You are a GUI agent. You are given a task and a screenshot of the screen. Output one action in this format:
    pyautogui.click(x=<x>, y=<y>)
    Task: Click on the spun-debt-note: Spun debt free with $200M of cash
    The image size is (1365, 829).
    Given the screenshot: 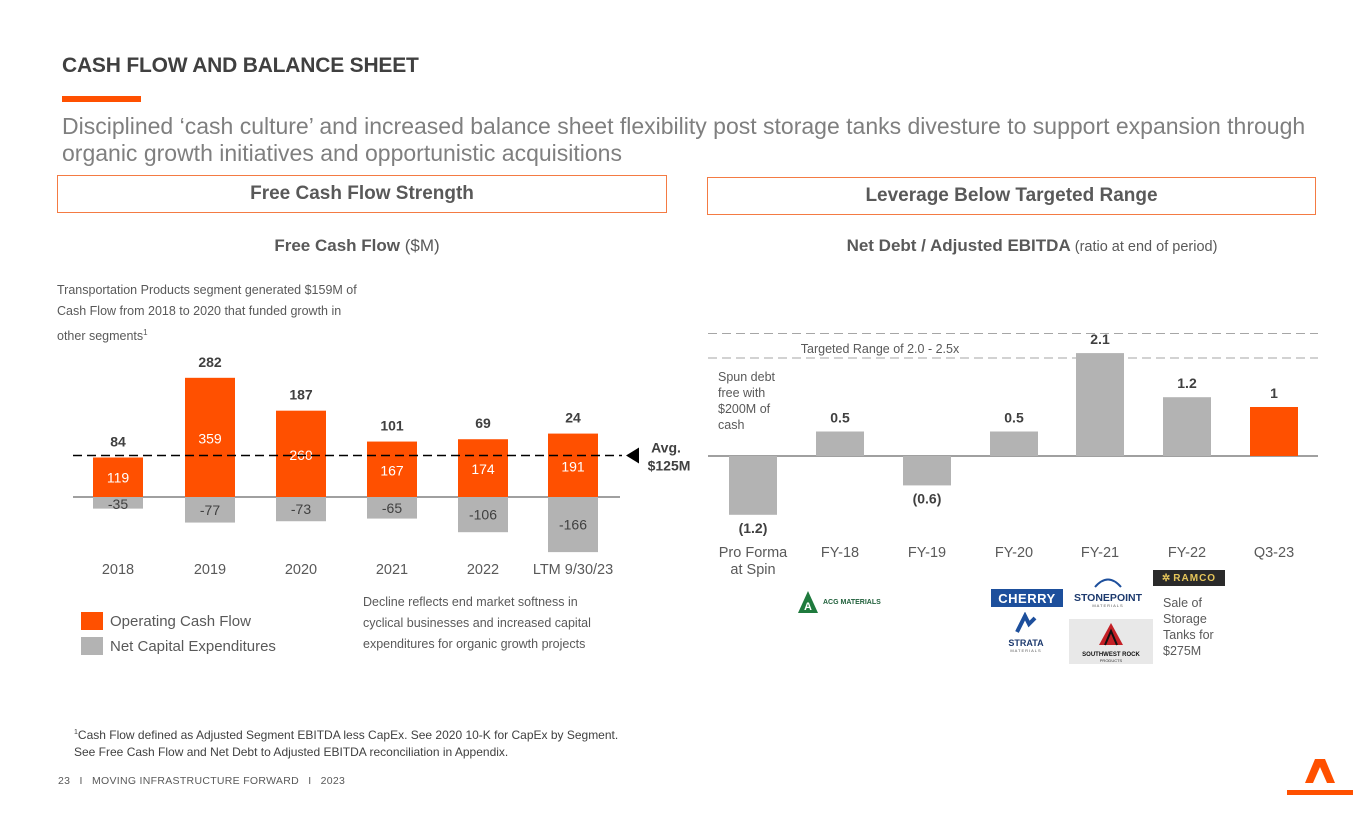 What is the action you would take?
    pyautogui.click(x=746, y=401)
    